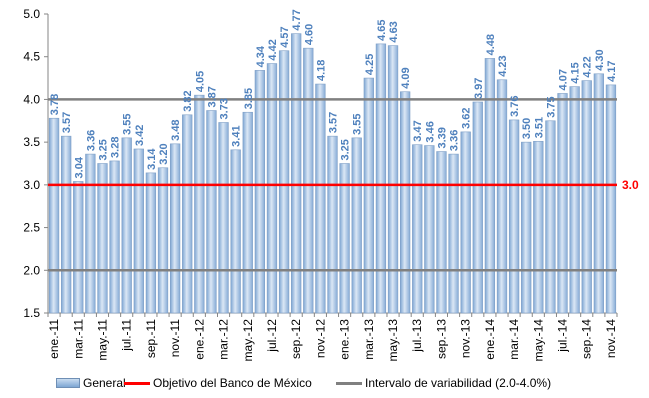  What do you see at coordinates (261, 56) in the screenshot?
I see `data-label: 4.34` at bounding box center [261, 56].